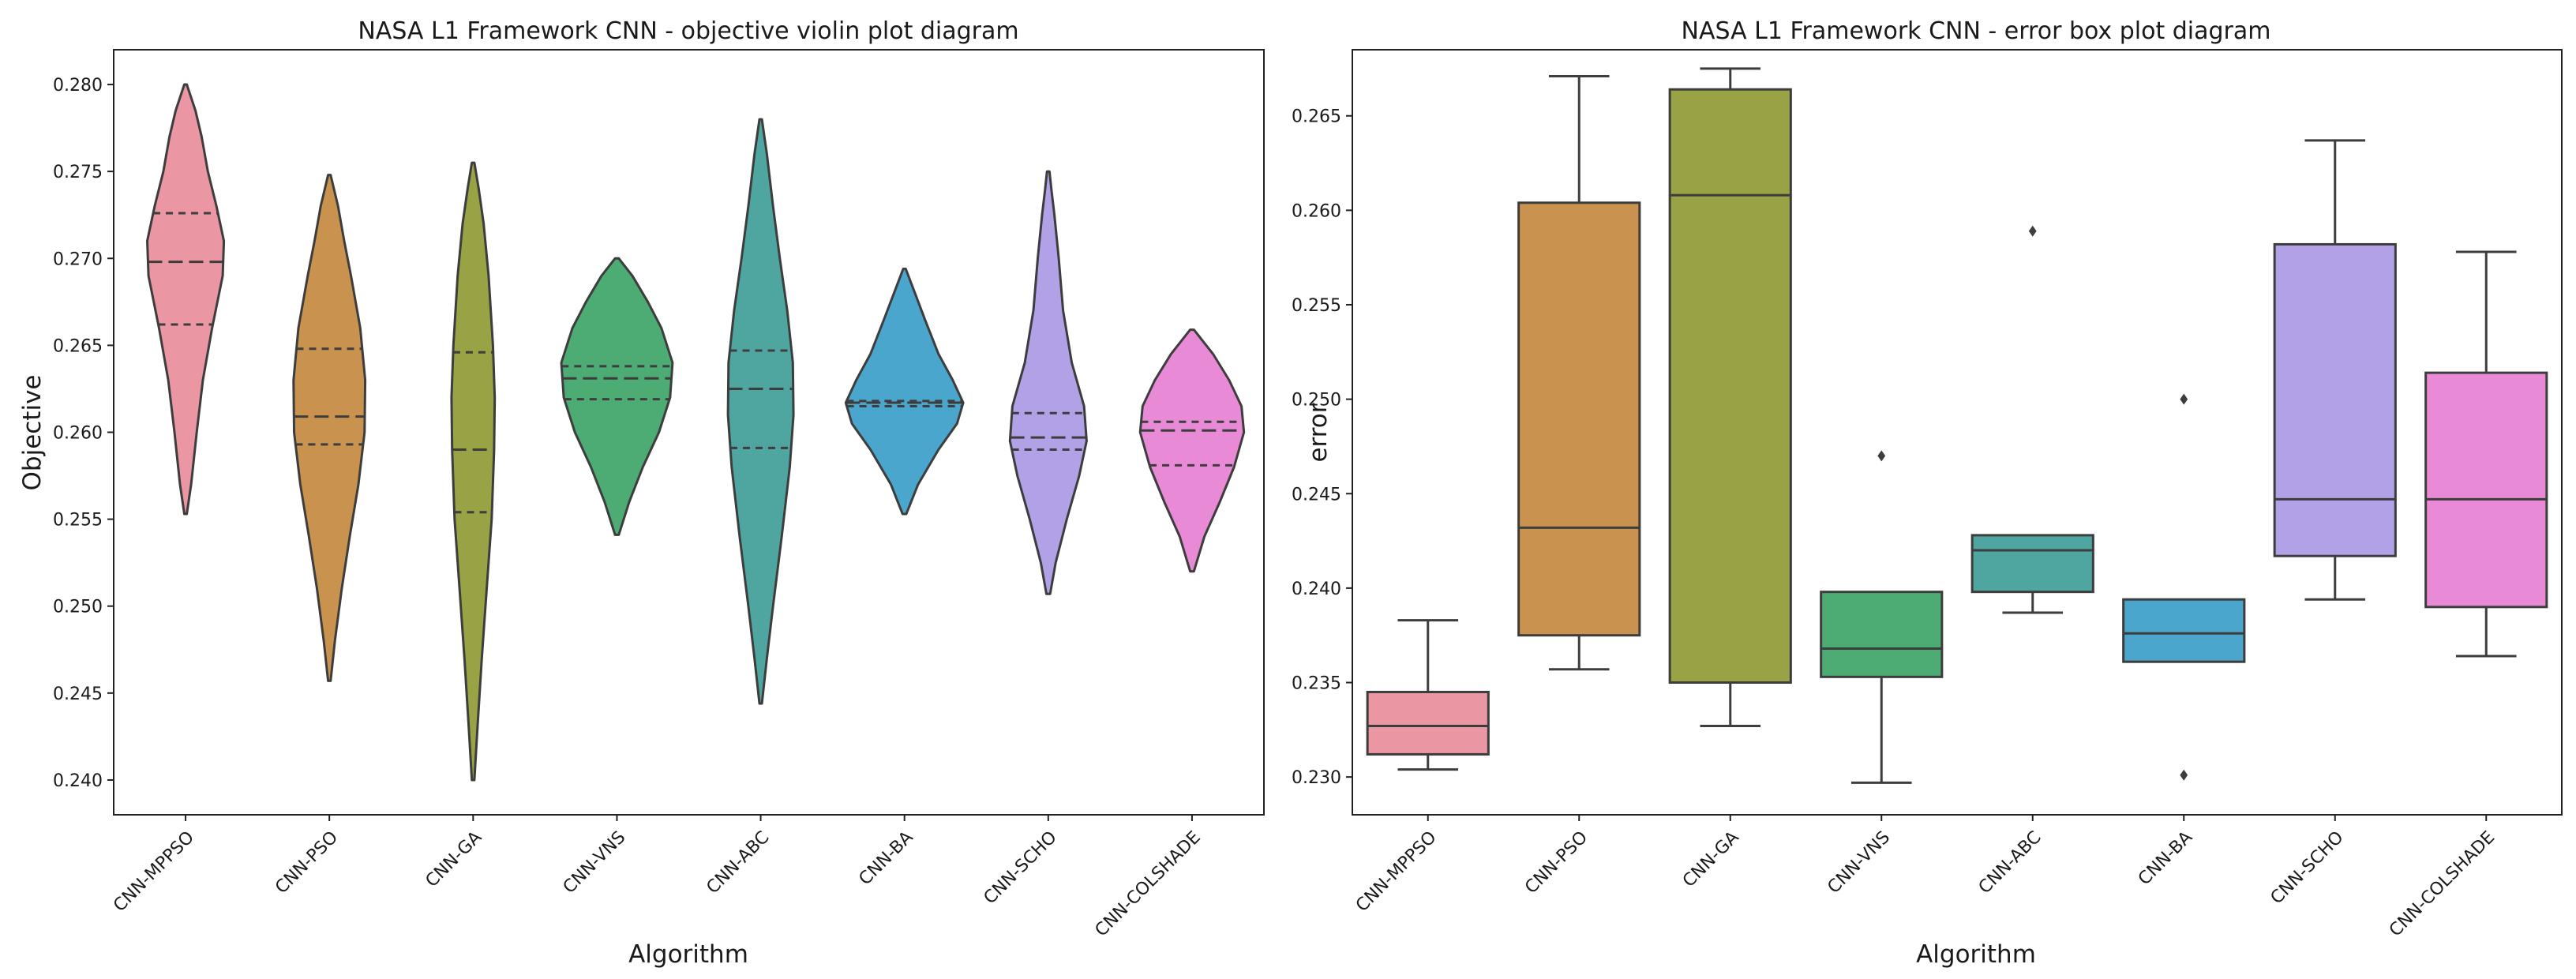 The height and width of the screenshot is (979, 2576). What do you see at coordinates (1579, 419) in the screenshot?
I see `box-cnn-pso-iqr-box` at bounding box center [1579, 419].